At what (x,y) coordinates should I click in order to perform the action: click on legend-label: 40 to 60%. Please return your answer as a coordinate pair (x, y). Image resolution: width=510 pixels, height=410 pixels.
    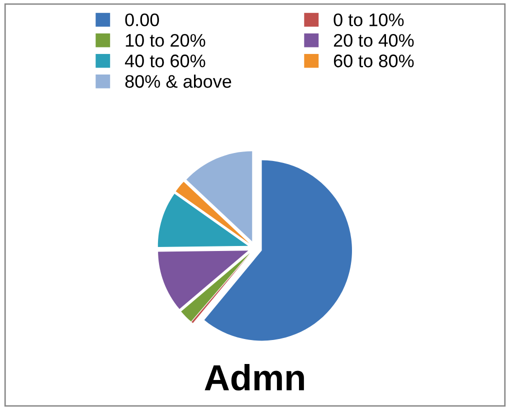
    Looking at the image, I should click on (165, 61).